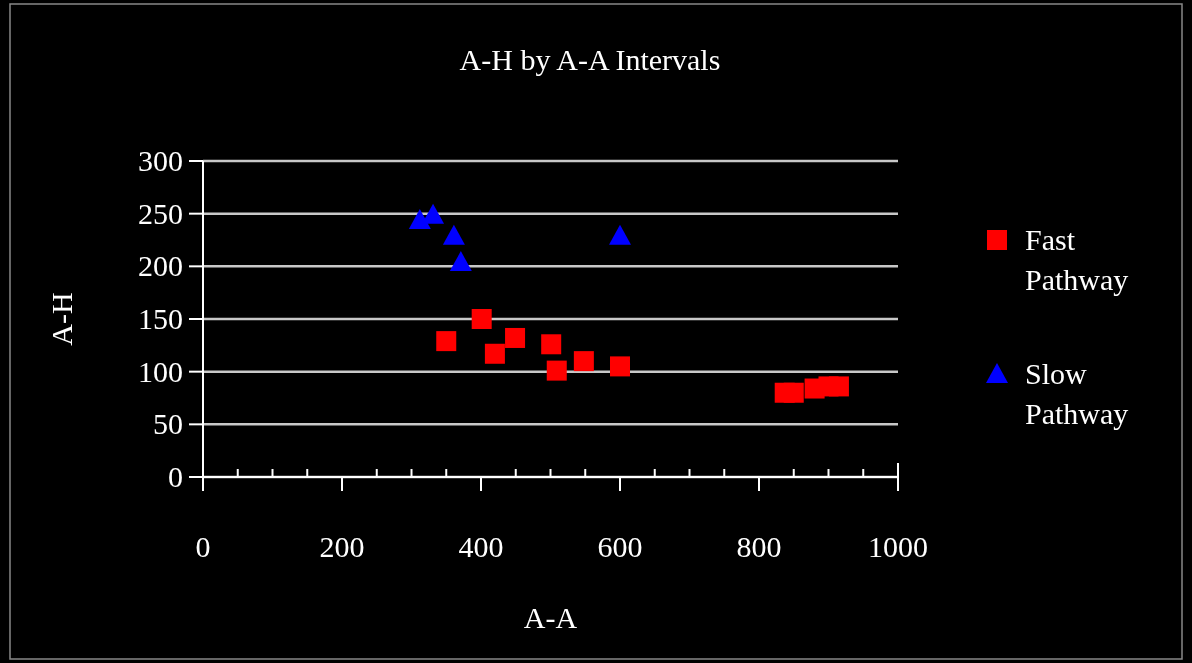 The width and height of the screenshot is (1192, 663). What do you see at coordinates (550, 617) in the screenshot?
I see `x-axis-title: A-A` at bounding box center [550, 617].